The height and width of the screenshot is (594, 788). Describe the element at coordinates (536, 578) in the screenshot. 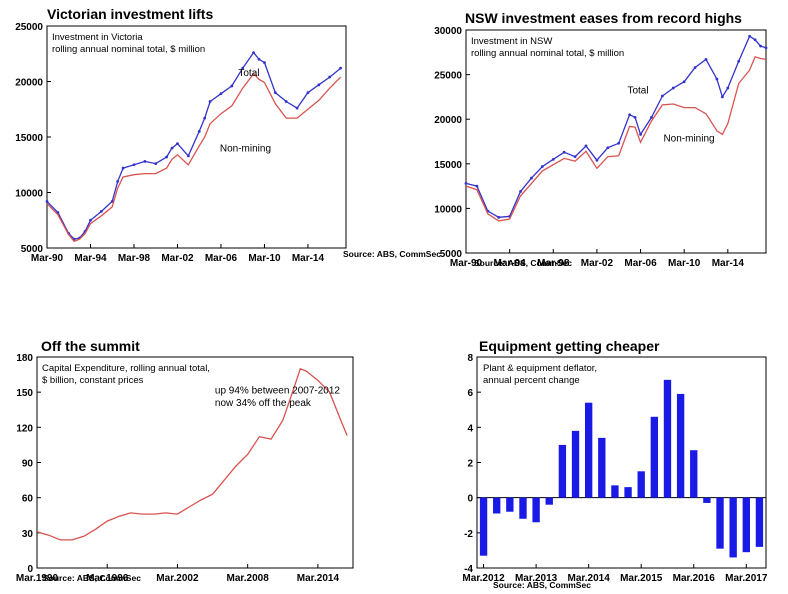

I see `x-tick-label: Mar.2013` at that location.